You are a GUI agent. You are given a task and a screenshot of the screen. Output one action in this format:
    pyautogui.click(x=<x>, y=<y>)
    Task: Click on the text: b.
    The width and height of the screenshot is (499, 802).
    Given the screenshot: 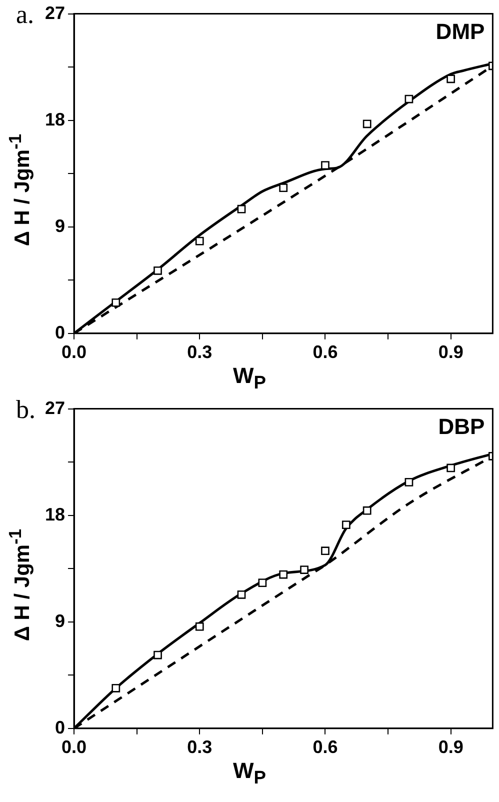 What is the action you would take?
    pyautogui.click(x=26, y=410)
    